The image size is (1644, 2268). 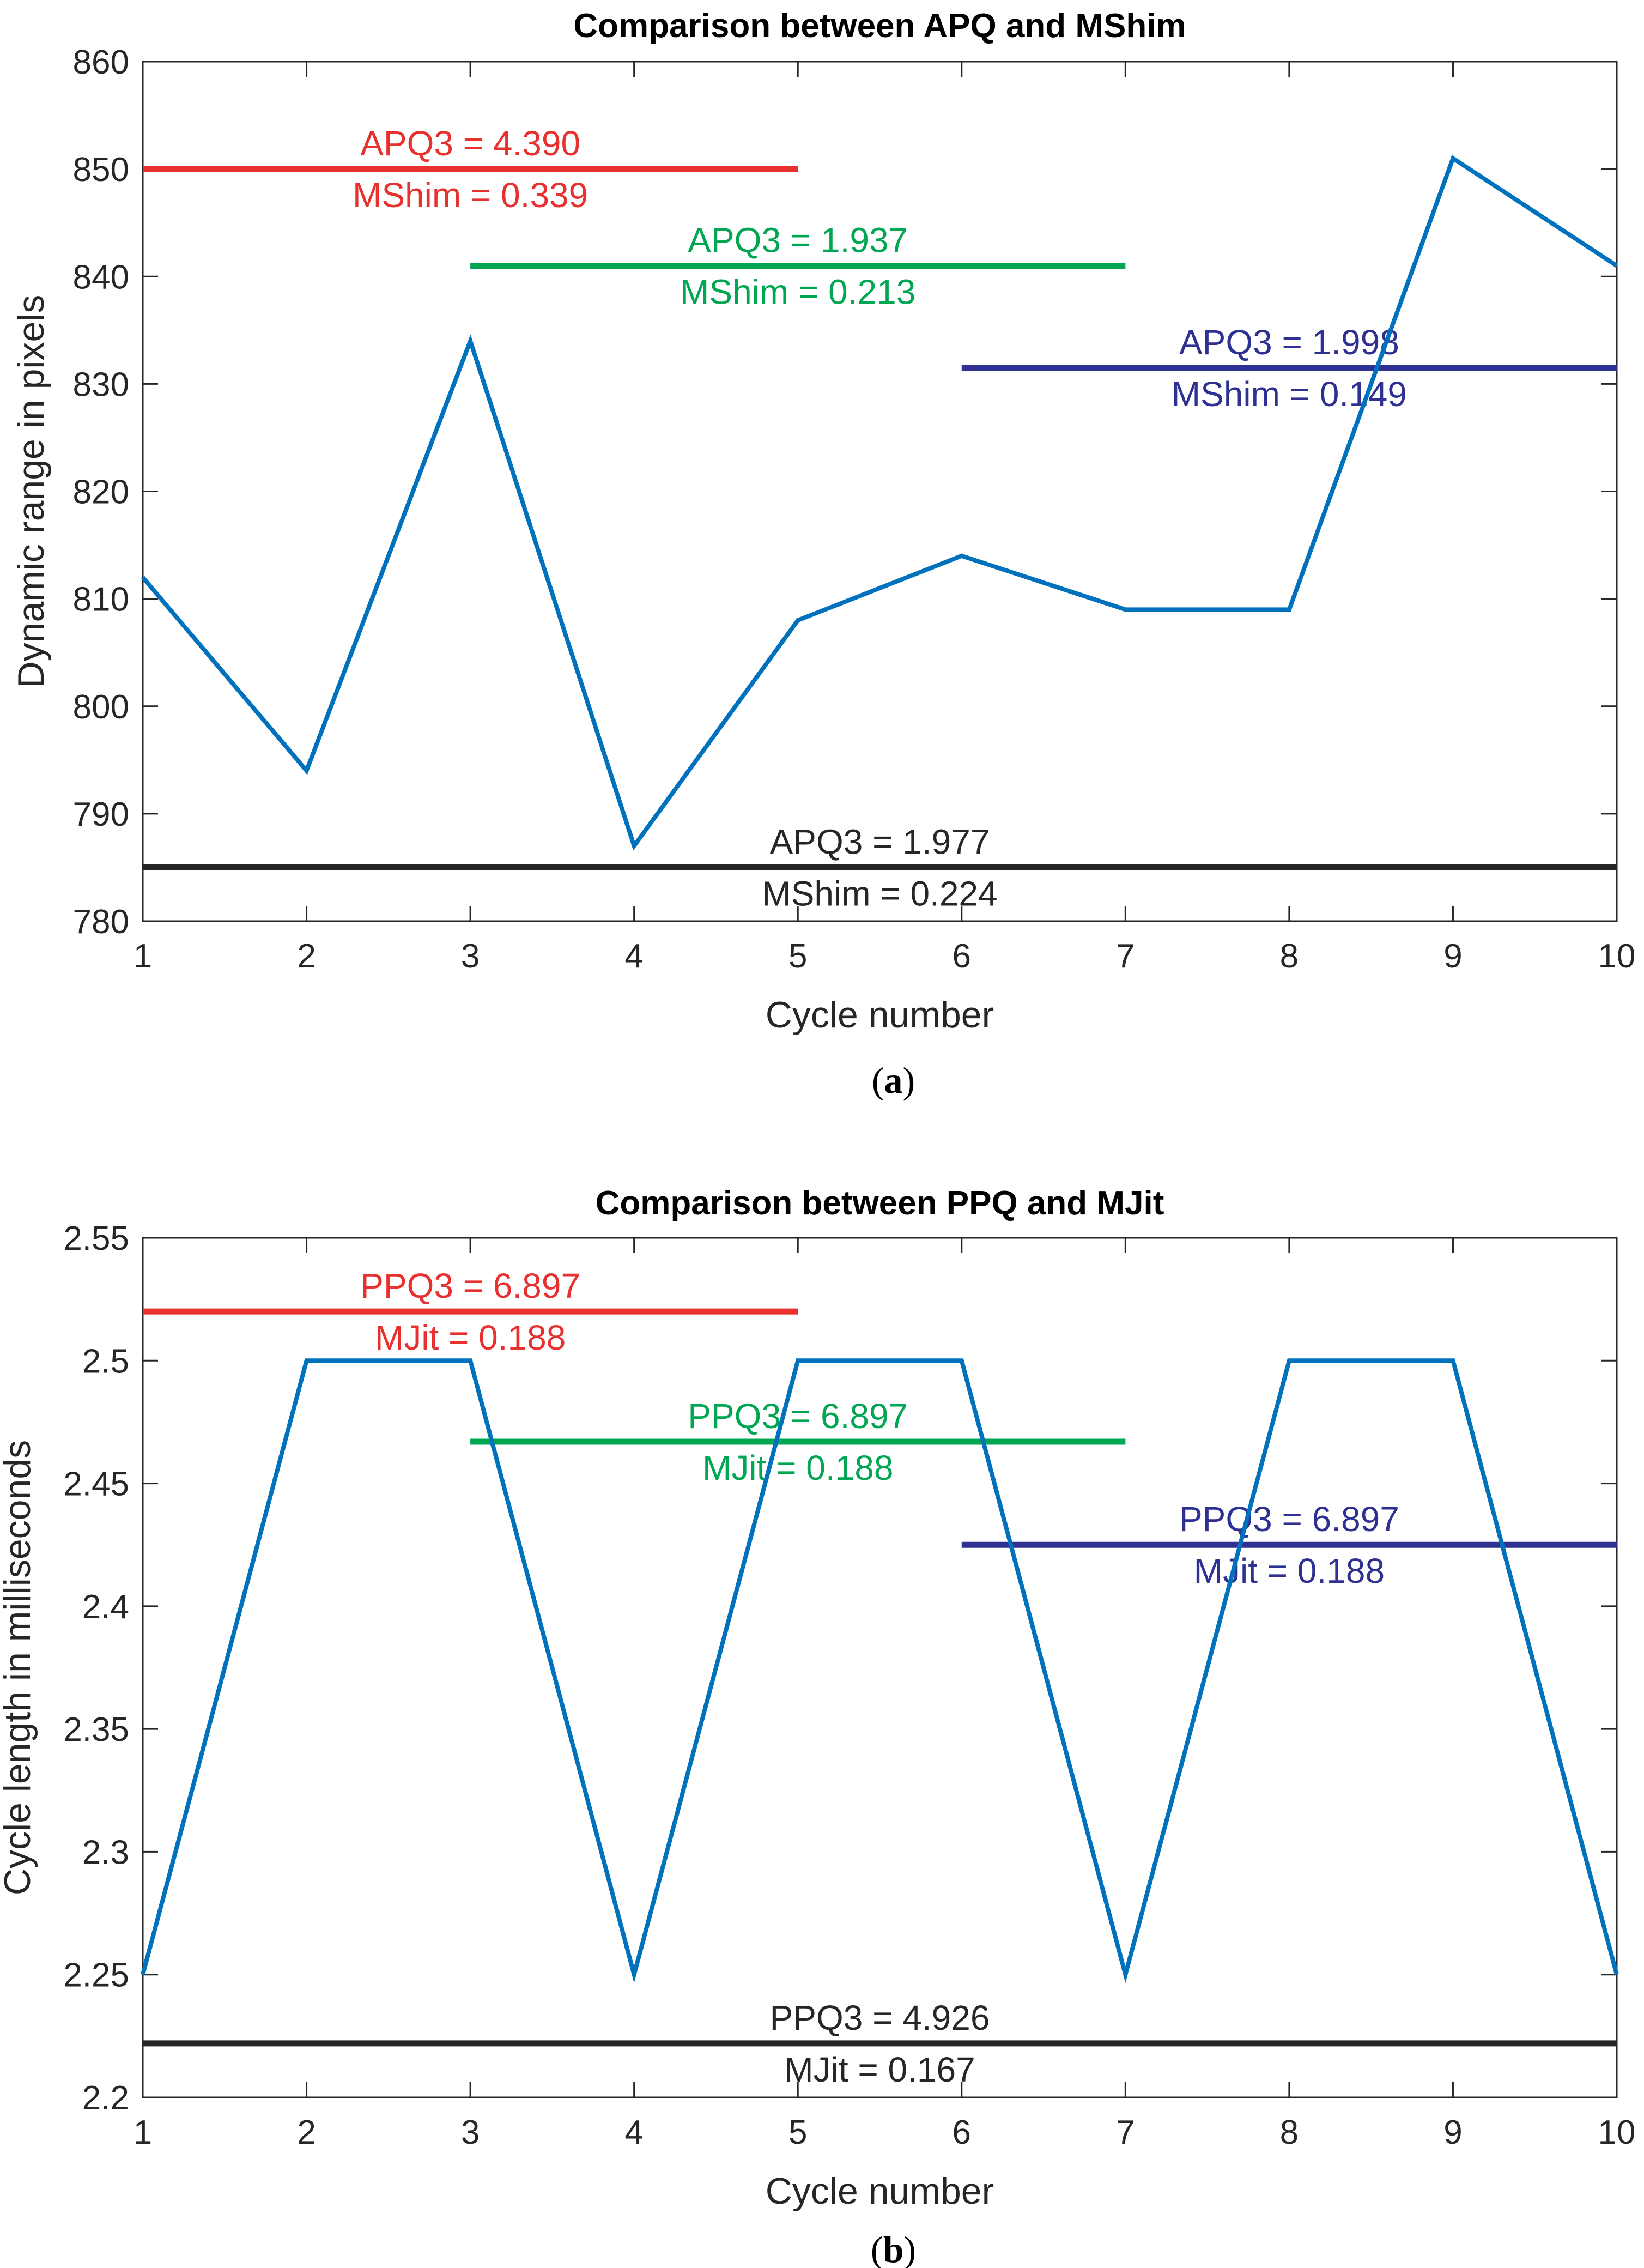 What do you see at coordinates (96, 1730) in the screenshot?
I see `y-tick-label: 2.35` at bounding box center [96, 1730].